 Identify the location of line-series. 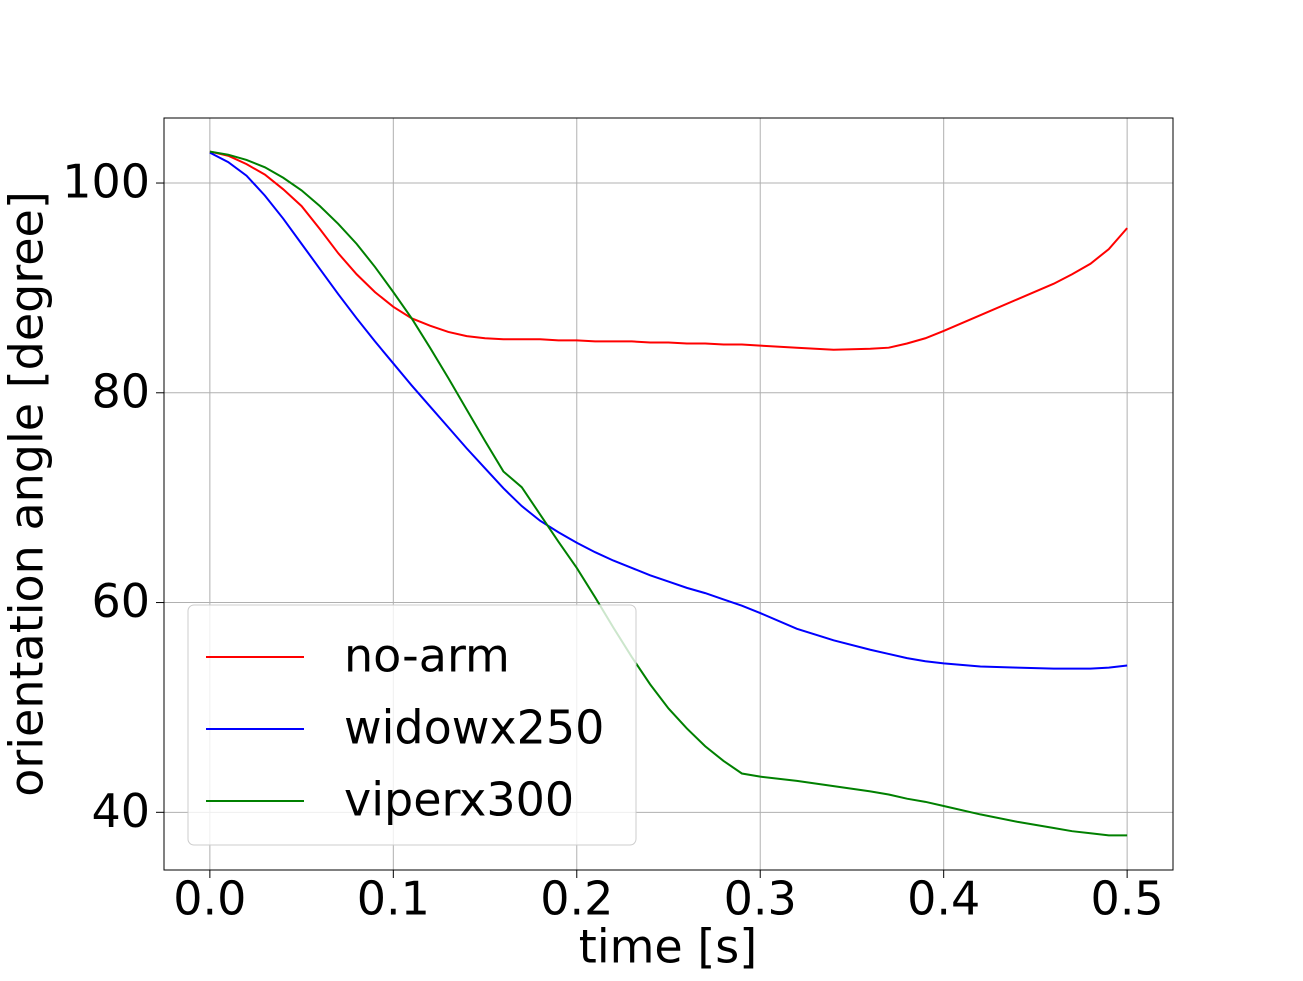
(668, 250).